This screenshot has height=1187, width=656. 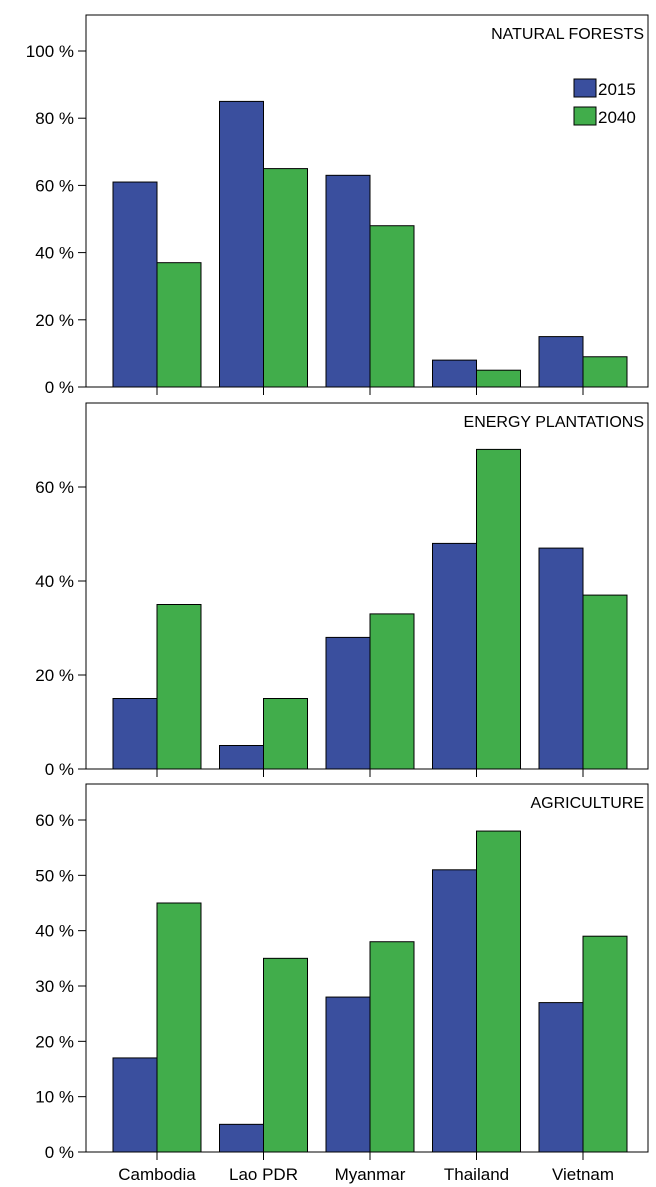 I want to click on legend-label: 2040, so click(x=617, y=117).